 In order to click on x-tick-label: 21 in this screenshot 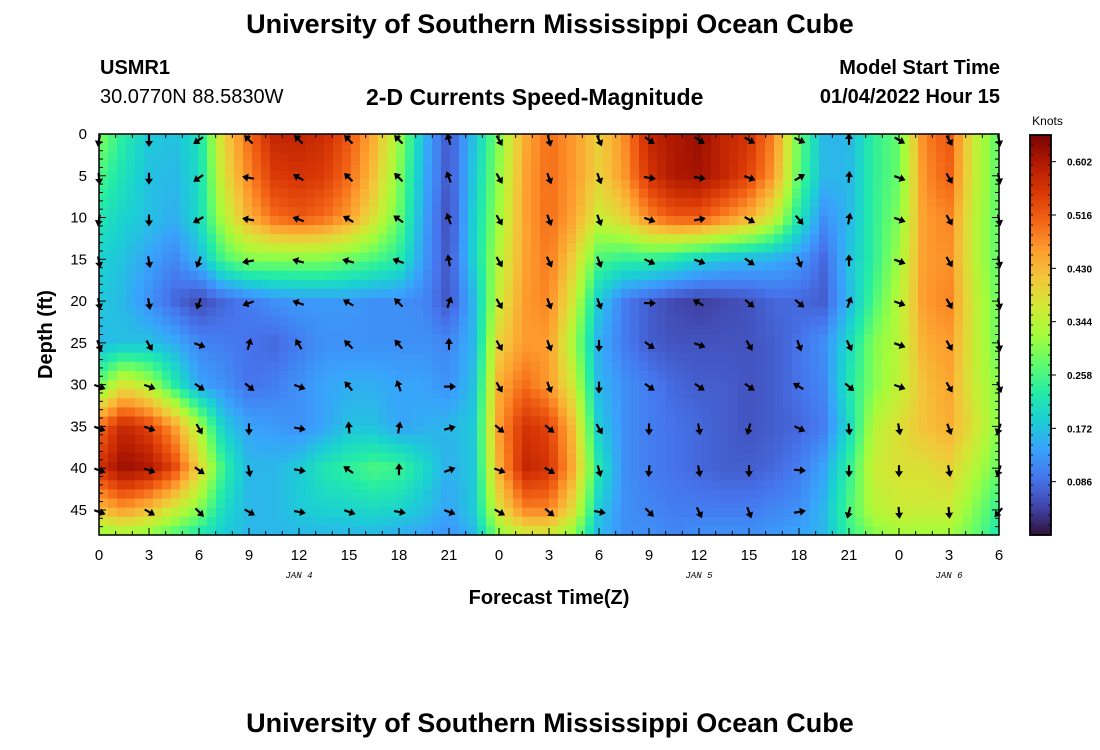, I will do `click(449, 555)`.